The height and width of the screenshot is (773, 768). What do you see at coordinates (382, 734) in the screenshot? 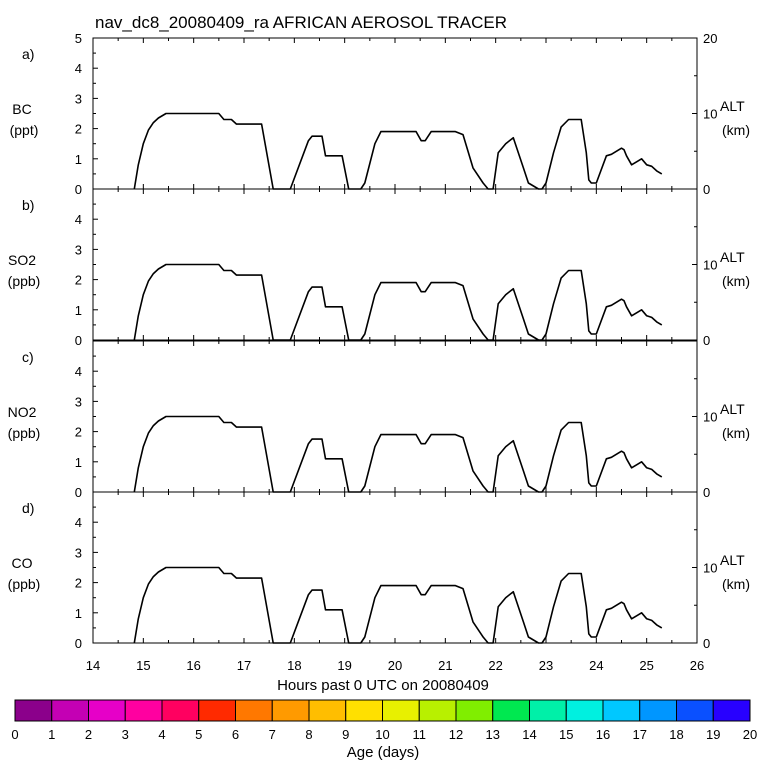
I see `colorbar-tick-label: 10` at bounding box center [382, 734].